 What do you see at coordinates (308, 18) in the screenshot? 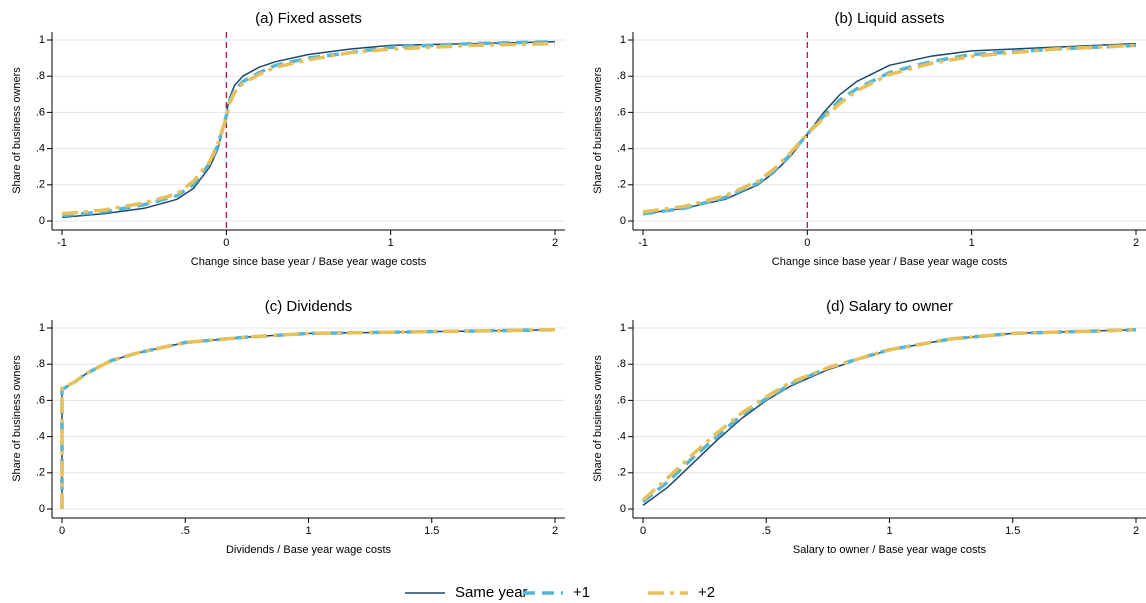
I see `panel-title: (a) Fixed assets` at bounding box center [308, 18].